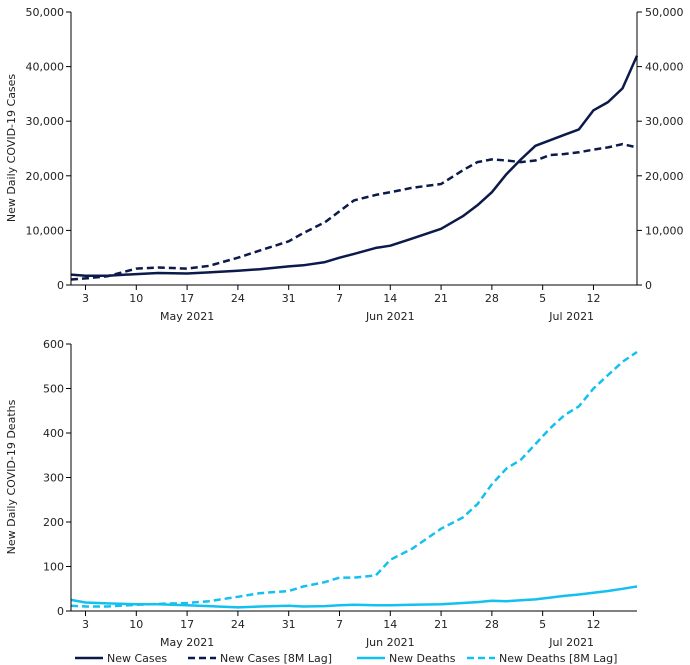 This screenshot has height=665, width=690. I want to click on legend-label: New Cases, so click(137, 658).